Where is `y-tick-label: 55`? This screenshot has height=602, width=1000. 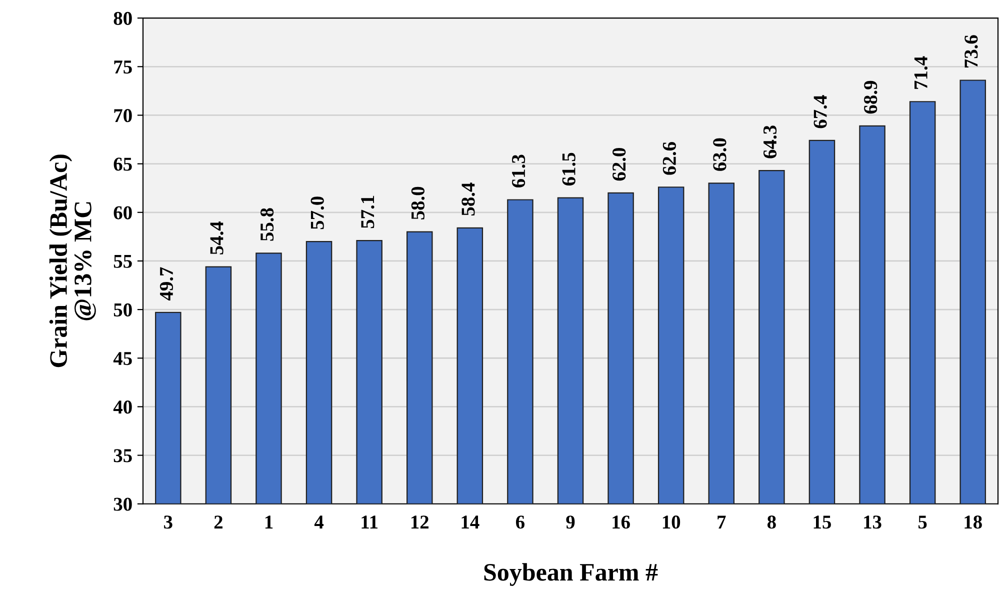
y-tick-label: 55 is located at coordinates (123, 261).